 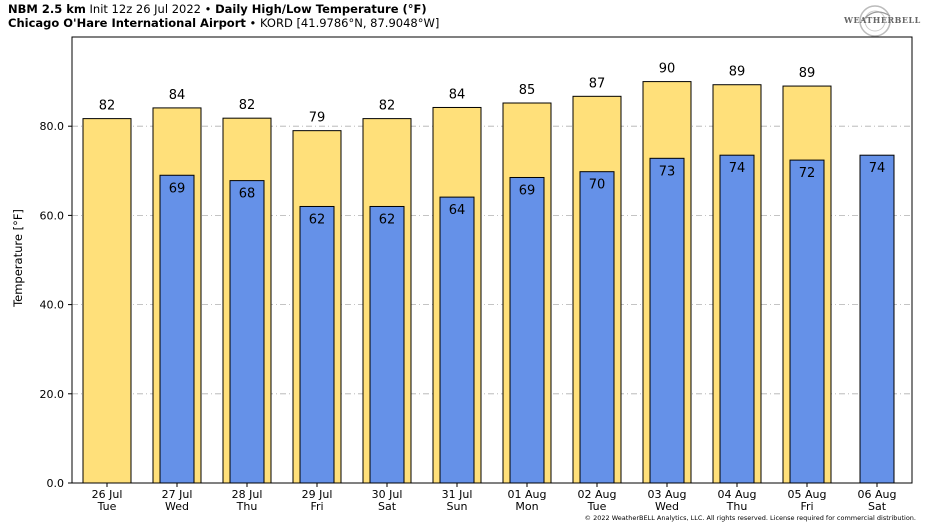 What do you see at coordinates (667, 69) in the screenshot?
I see `high-temp-label: 90` at bounding box center [667, 69].